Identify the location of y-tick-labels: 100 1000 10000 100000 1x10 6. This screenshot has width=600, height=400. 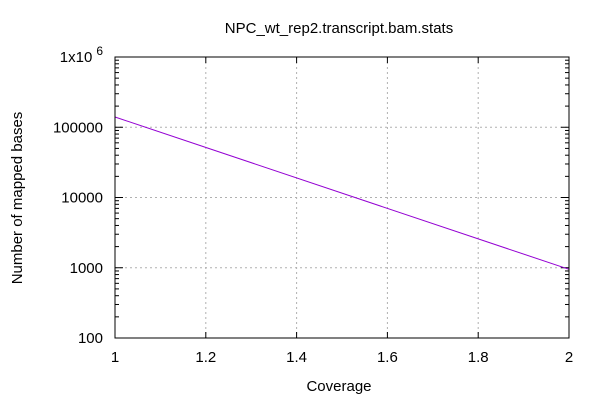
(78, 195).